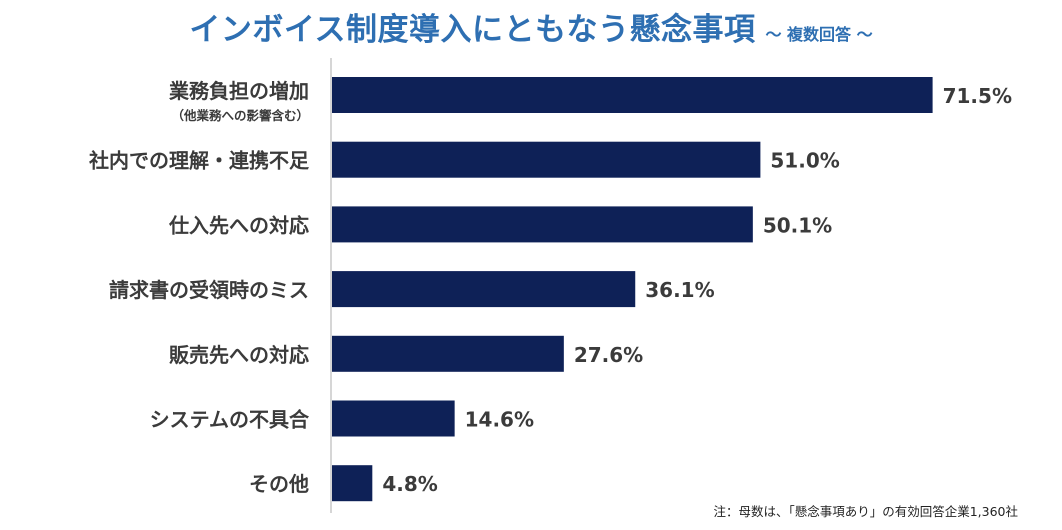  What do you see at coordinates (199, 161) in the screenshot?
I see `category-label-2: 社内での理解・連携不足` at bounding box center [199, 161].